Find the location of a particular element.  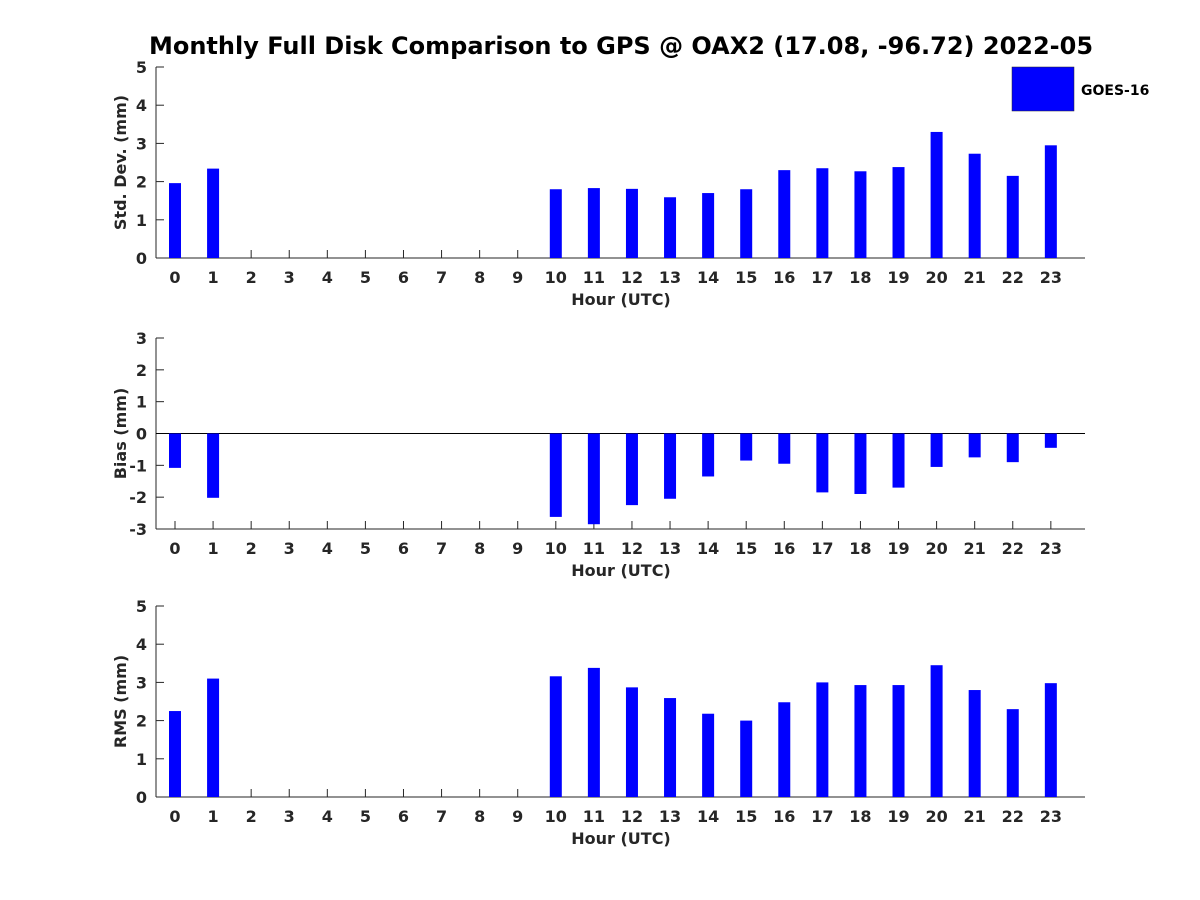

y-axis-label: RMS (mm) is located at coordinates (120, 701).